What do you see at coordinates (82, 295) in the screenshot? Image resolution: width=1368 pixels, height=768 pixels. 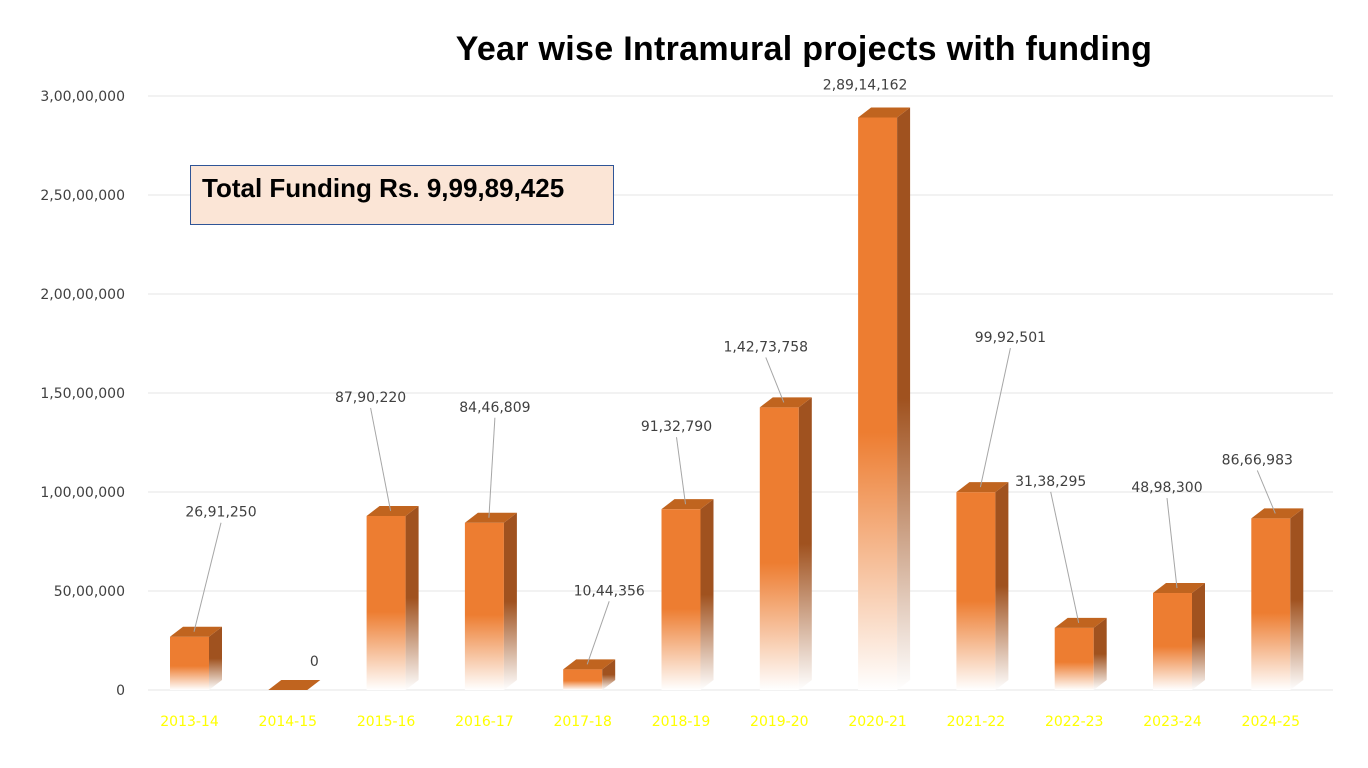 I see `y-tick-label: 2,00,00,000` at bounding box center [82, 295].